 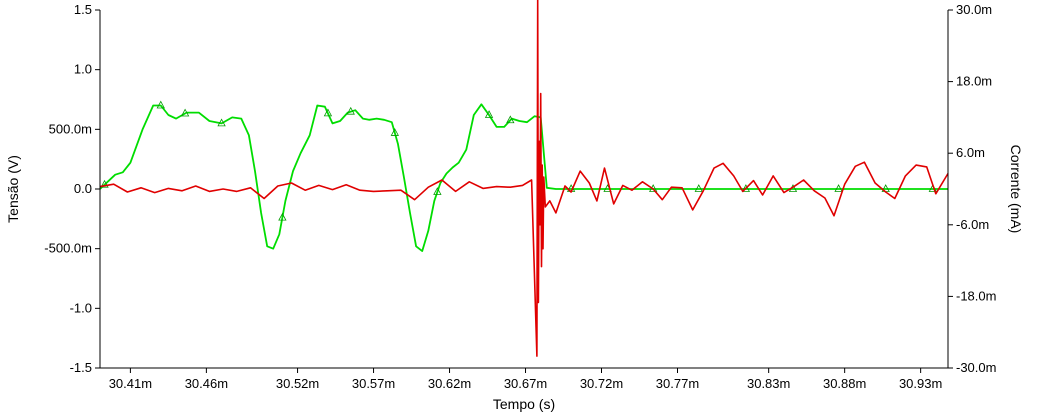 I want to click on y-right-tick-label: -30.0m, so click(x=976, y=367).